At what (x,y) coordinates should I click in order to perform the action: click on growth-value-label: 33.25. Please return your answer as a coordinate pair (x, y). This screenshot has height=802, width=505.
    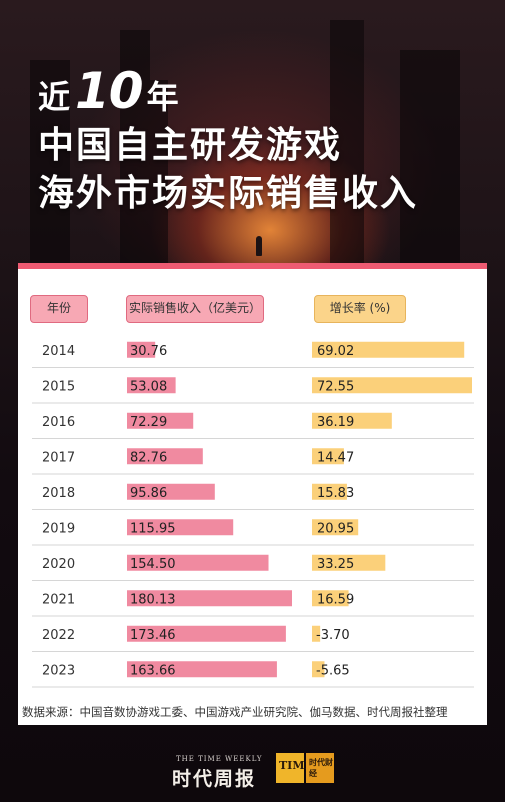
    Looking at the image, I should click on (335, 564).